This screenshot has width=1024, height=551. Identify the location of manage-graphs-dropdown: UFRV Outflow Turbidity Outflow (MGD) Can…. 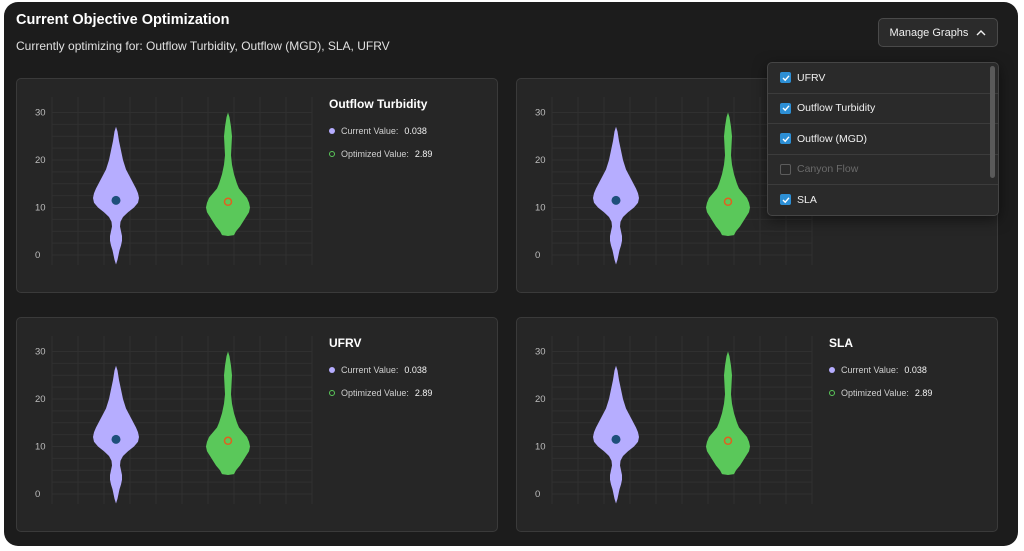
(883, 139).